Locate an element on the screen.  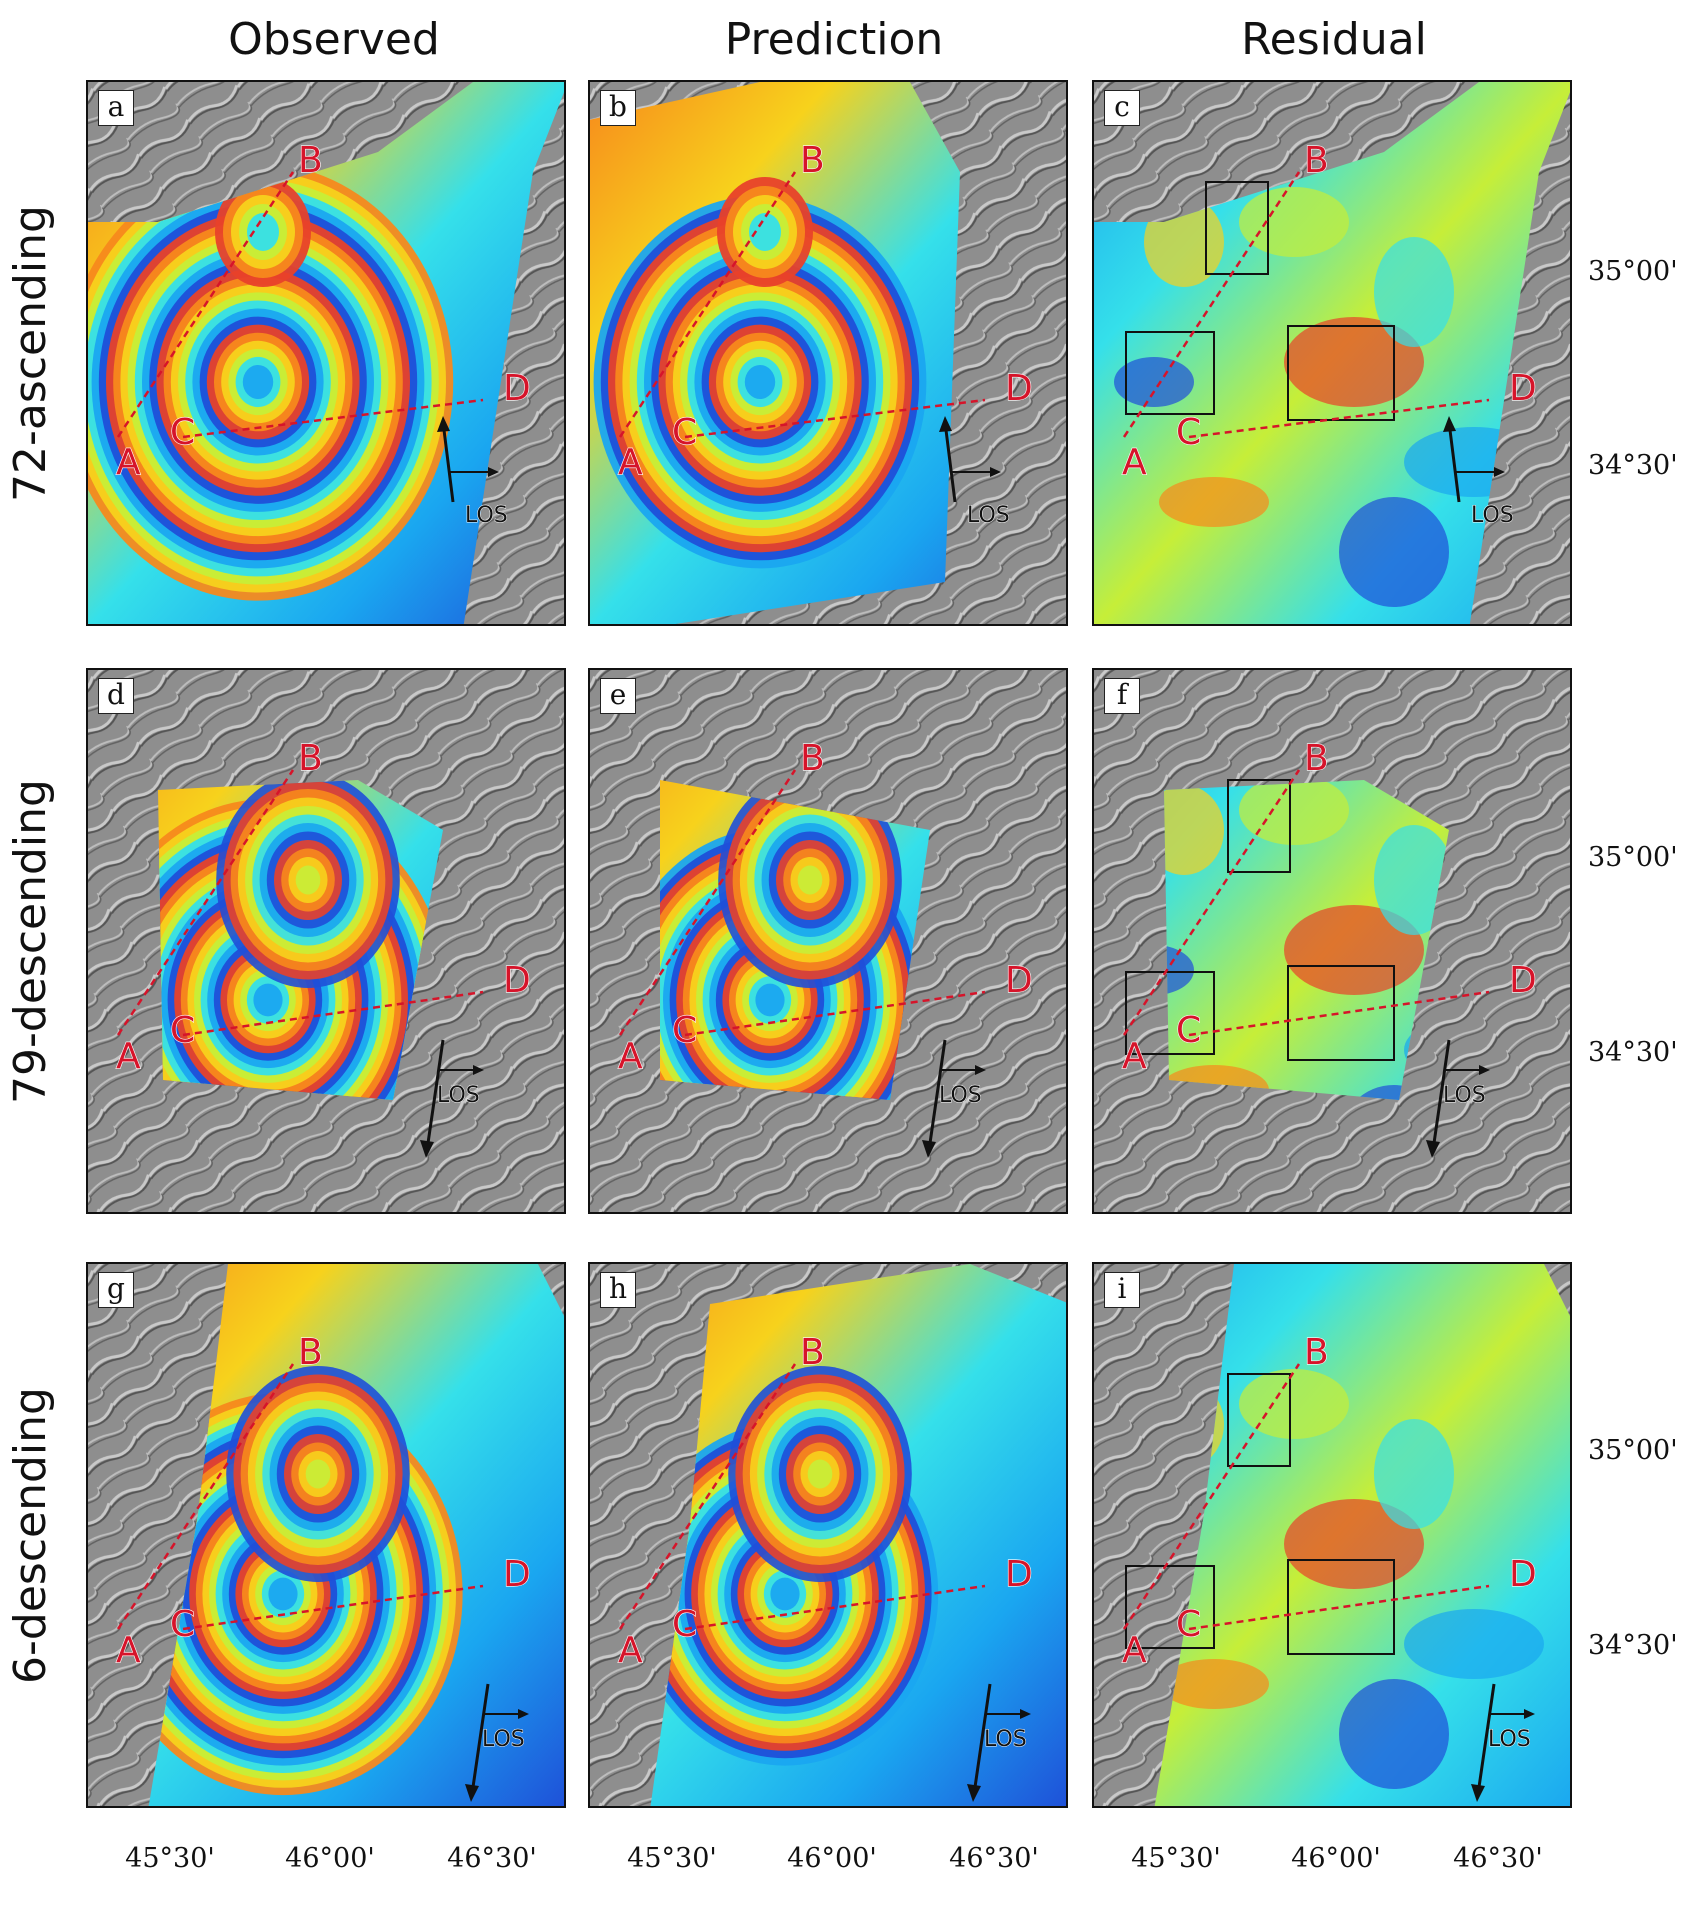
panel-e-prediction: e A B C D LOS is located at coordinates (828, 941).